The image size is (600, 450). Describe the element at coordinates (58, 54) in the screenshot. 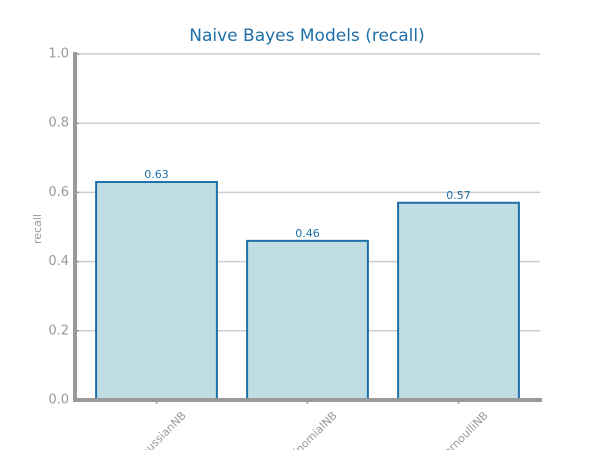

I see `y-tick-label: 1.0` at that location.